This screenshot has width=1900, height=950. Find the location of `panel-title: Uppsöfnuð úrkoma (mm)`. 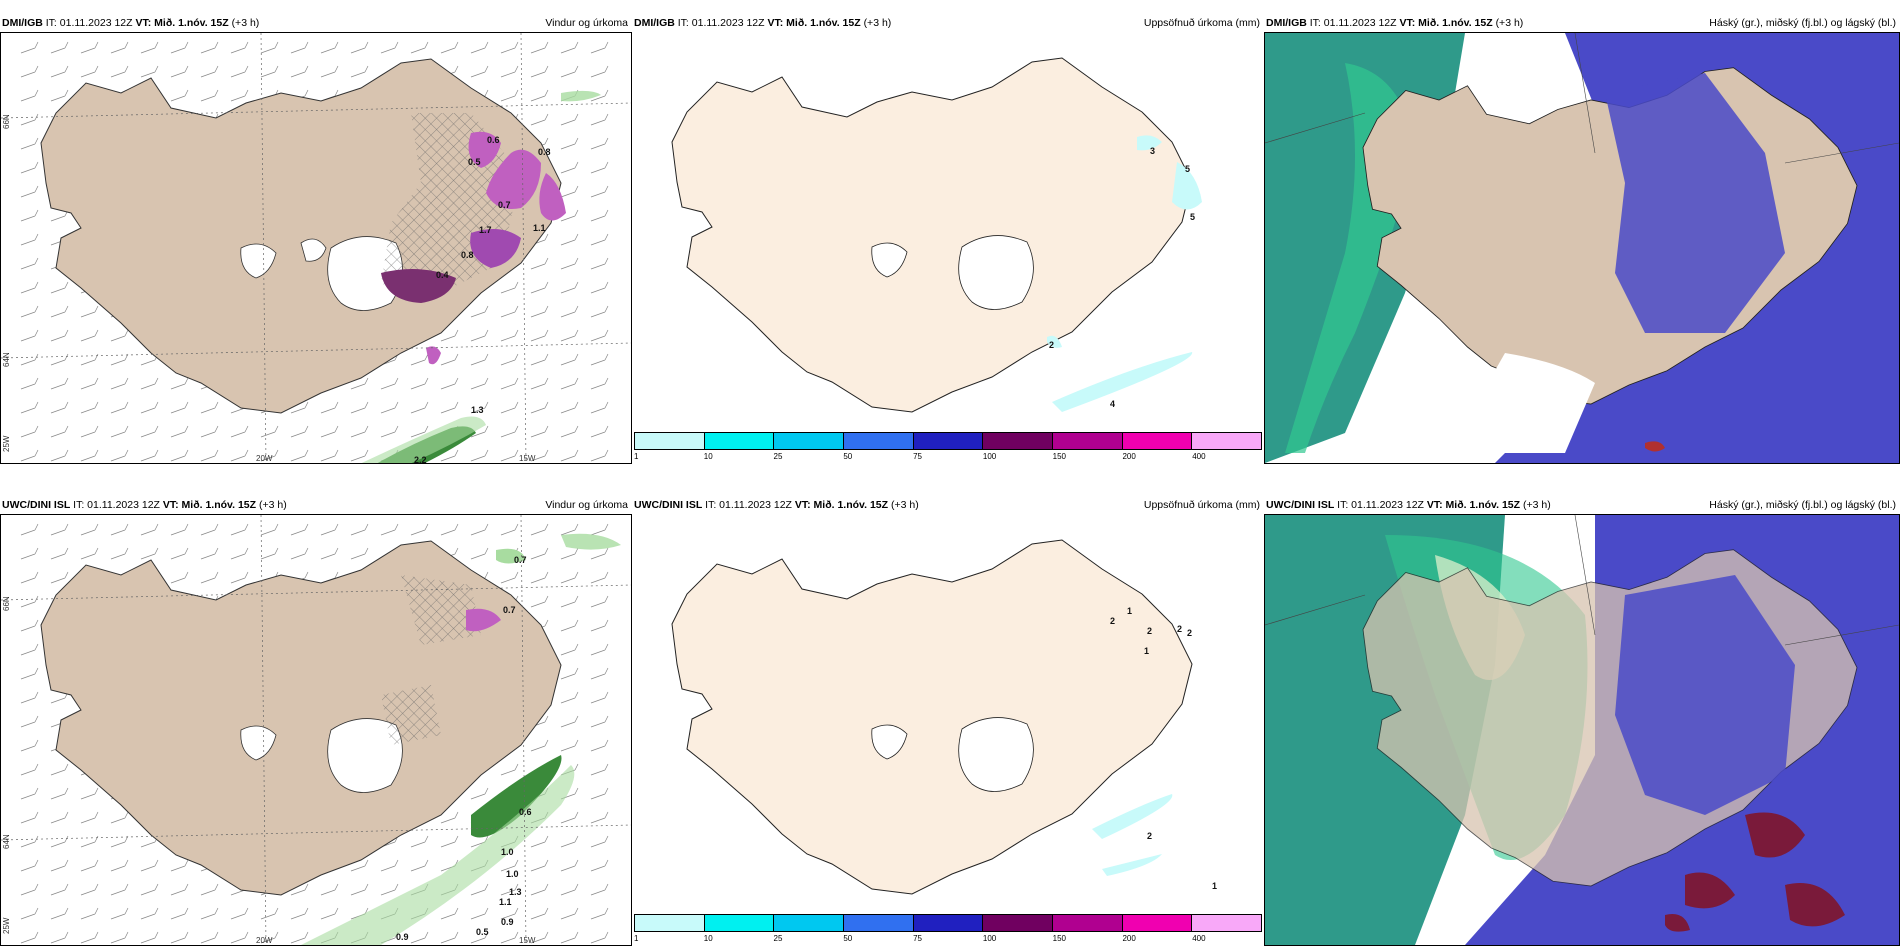

panel-title: Uppsöfnuð úrkoma (mm) is located at coordinates (1201, 505).